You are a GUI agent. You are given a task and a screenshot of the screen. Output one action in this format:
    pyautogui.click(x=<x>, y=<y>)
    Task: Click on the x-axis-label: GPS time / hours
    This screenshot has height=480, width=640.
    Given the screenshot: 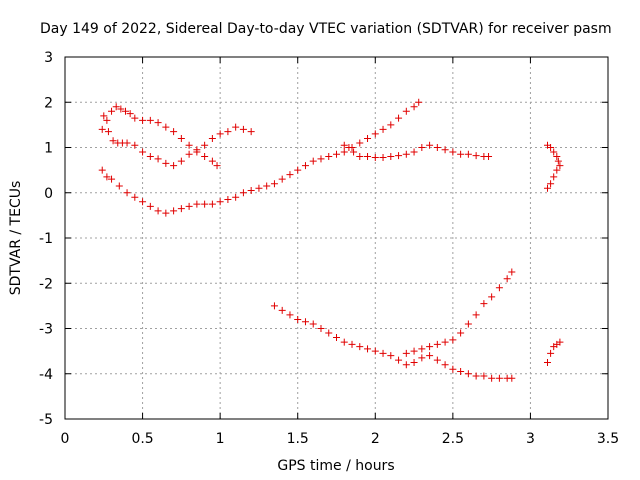 What is the action you would take?
    pyautogui.click(x=335, y=466)
    